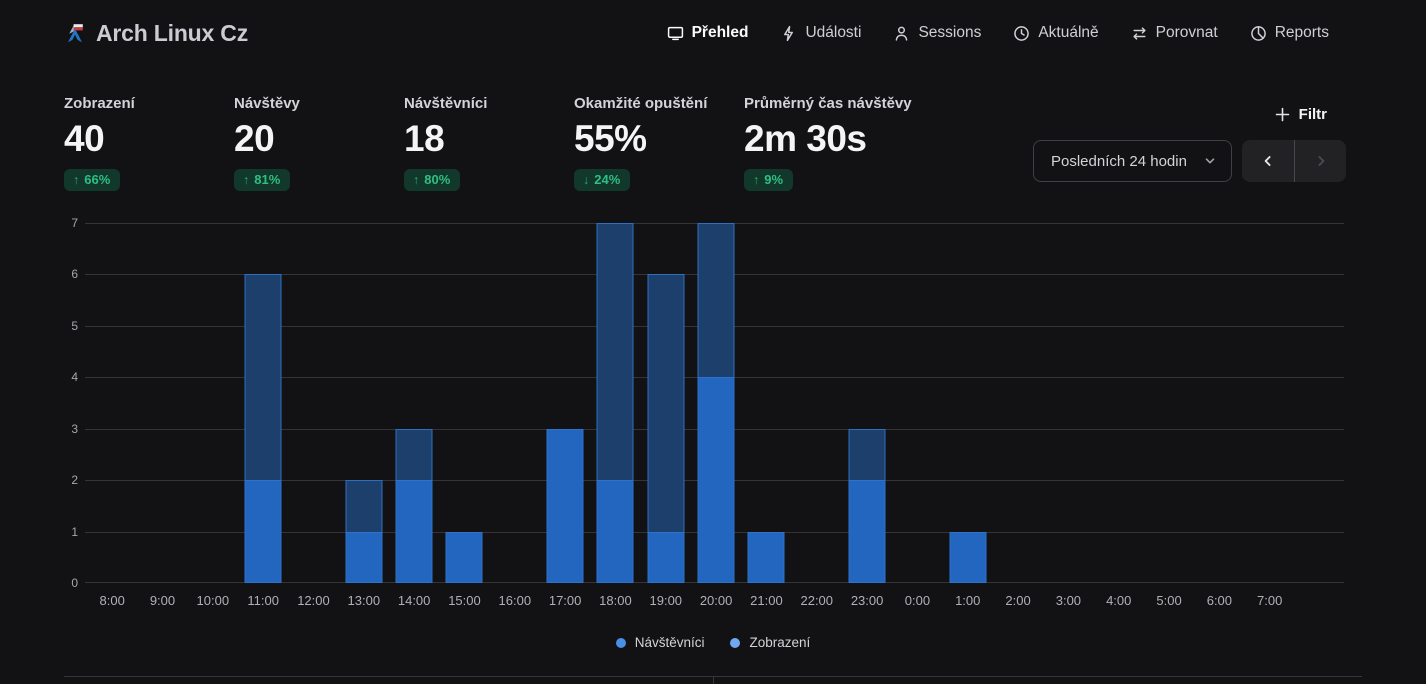 The image size is (1426, 684). I want to click on chevron-right-icon, so click(1321, 161).